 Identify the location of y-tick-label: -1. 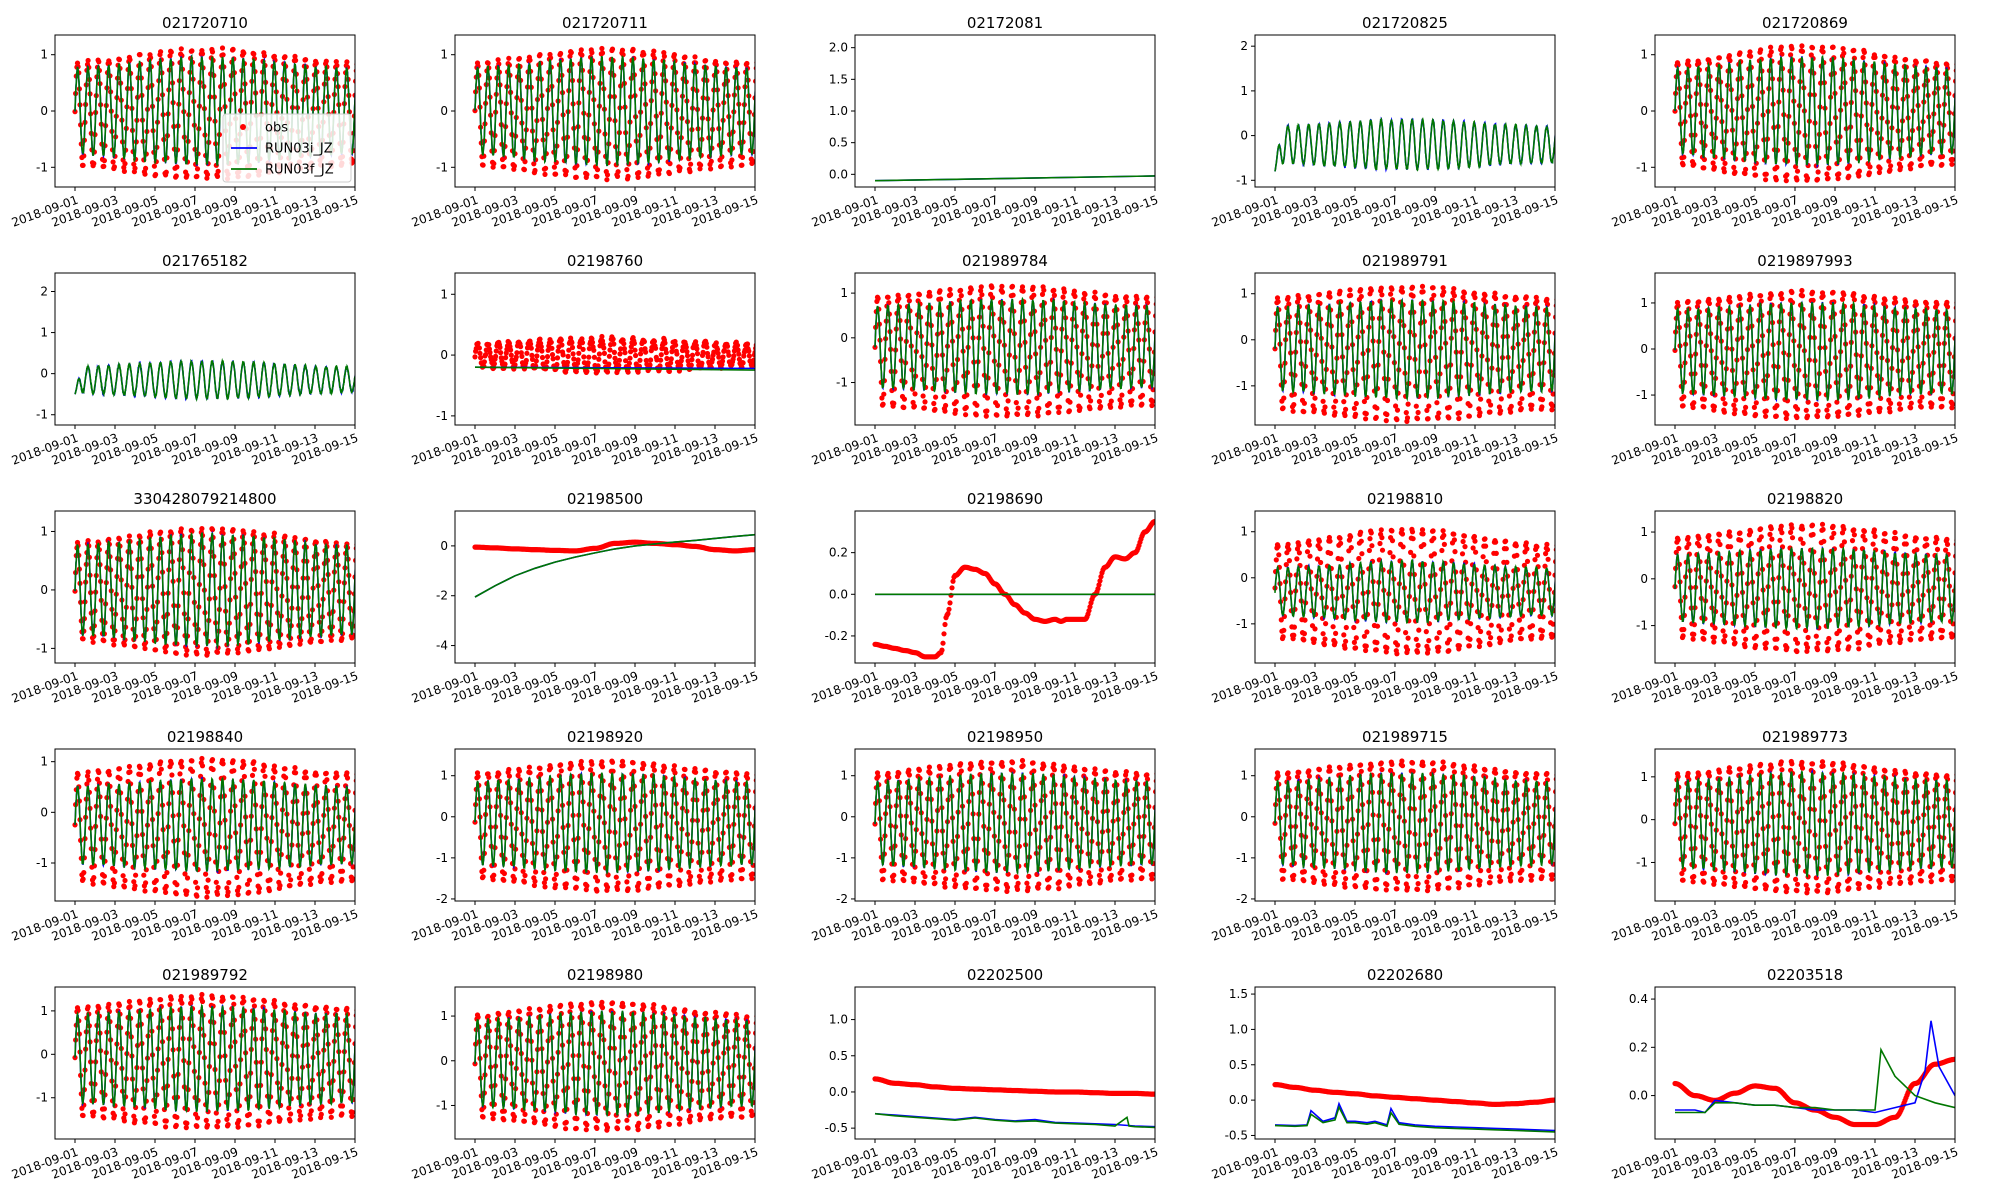
(1242, 386).